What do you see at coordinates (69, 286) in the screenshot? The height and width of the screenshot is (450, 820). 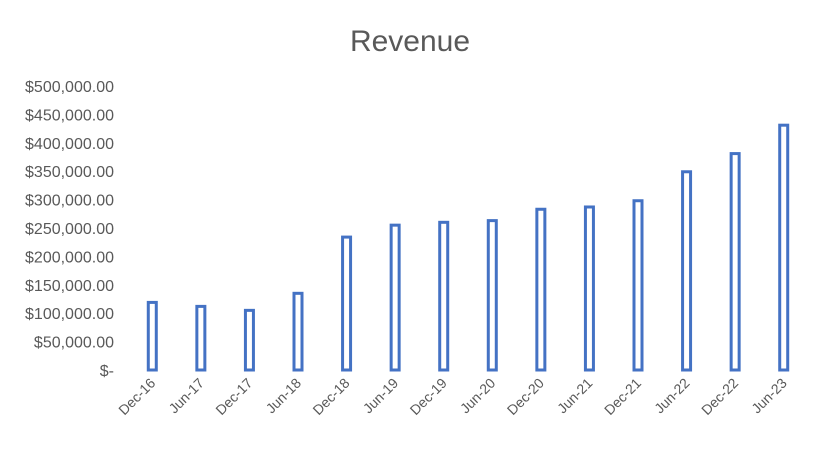 I see `y-tick-label: $150,000.00` at bounding box center [69, 286].